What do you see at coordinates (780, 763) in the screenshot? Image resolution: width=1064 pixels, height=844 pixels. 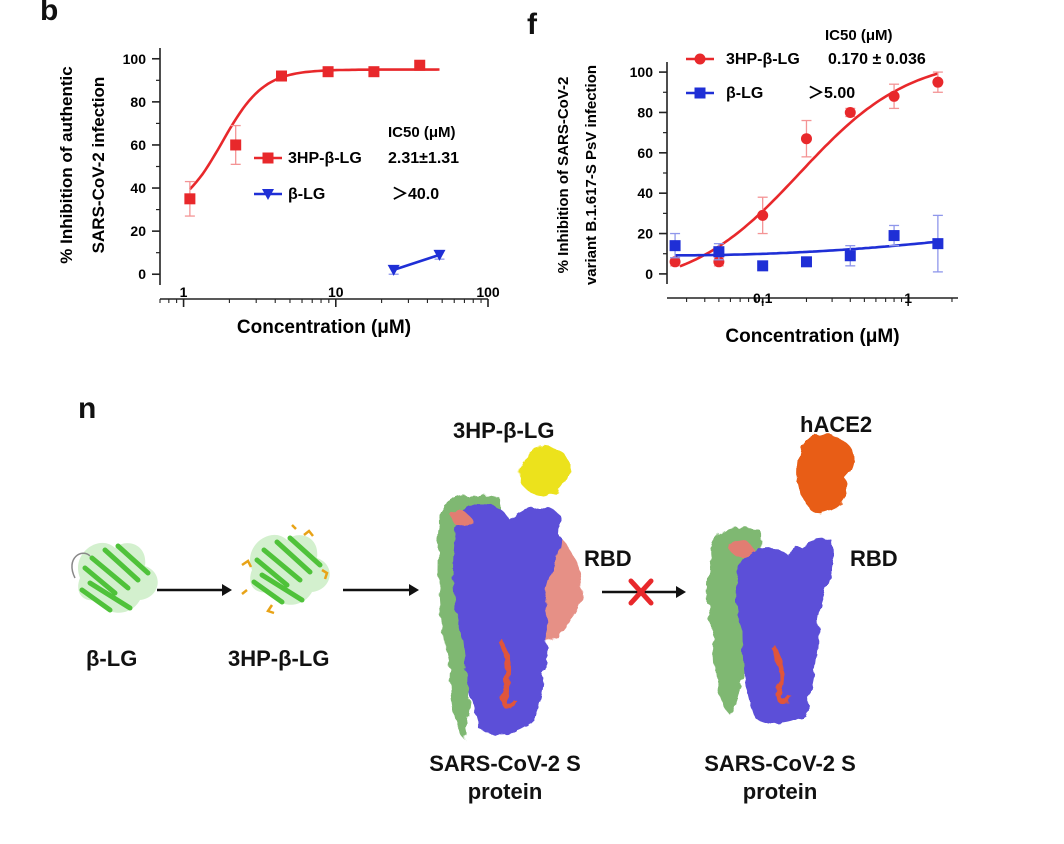 I see `label-spike-2-line1: SARS-CoV-2 S` at bounding box center [780, 763].